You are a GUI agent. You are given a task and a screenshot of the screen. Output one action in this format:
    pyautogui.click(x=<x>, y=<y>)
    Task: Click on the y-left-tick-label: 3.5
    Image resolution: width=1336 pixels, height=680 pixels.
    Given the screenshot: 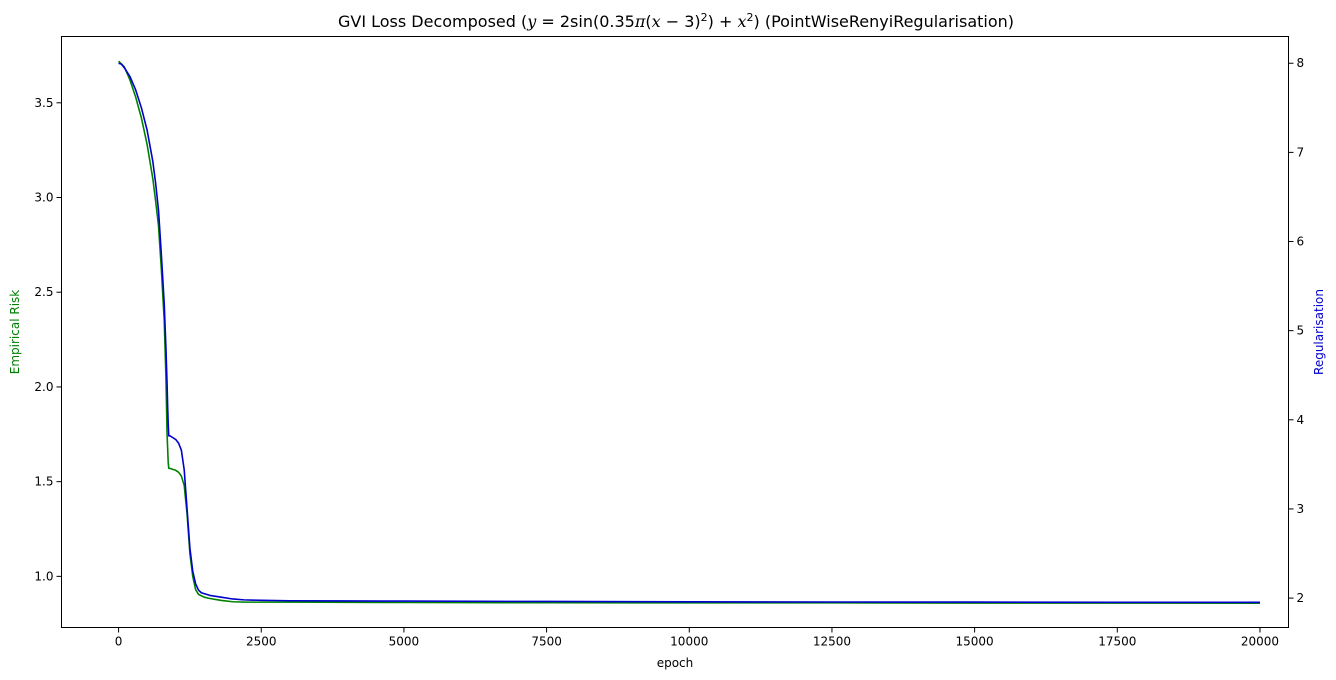 What is the action you would take?
    pyautogui.click(x=43, y=103)
    